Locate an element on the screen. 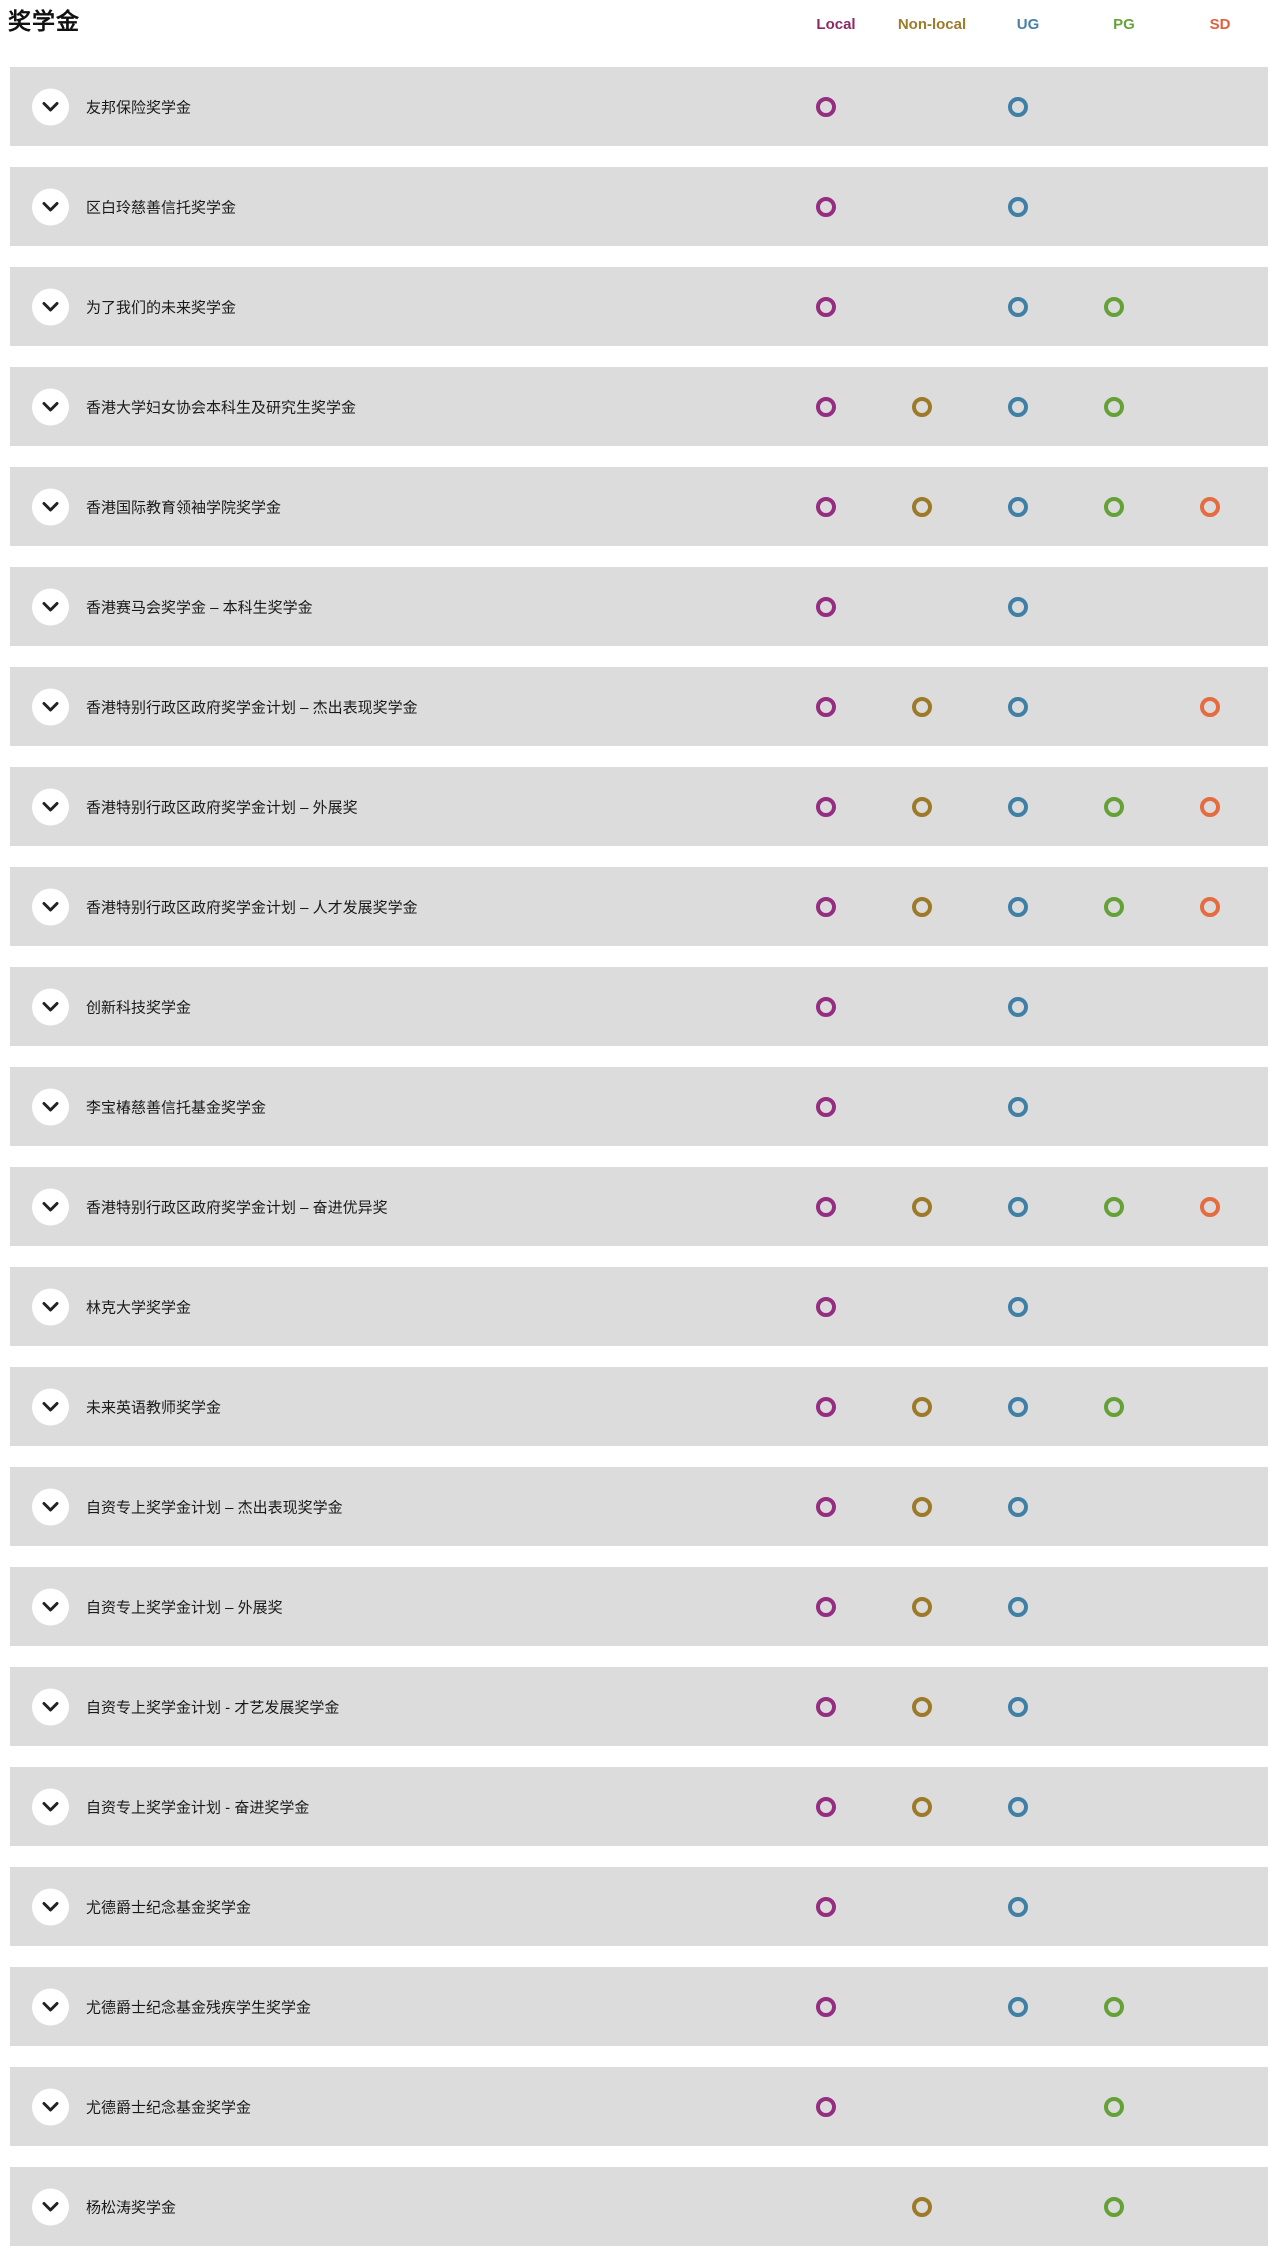 The width and height of the screenshot is (1280, 2255). scholarship-name: 自资专上奖学金计划 - 才艺发展奖学金 is located at coordinates (213, 1707).